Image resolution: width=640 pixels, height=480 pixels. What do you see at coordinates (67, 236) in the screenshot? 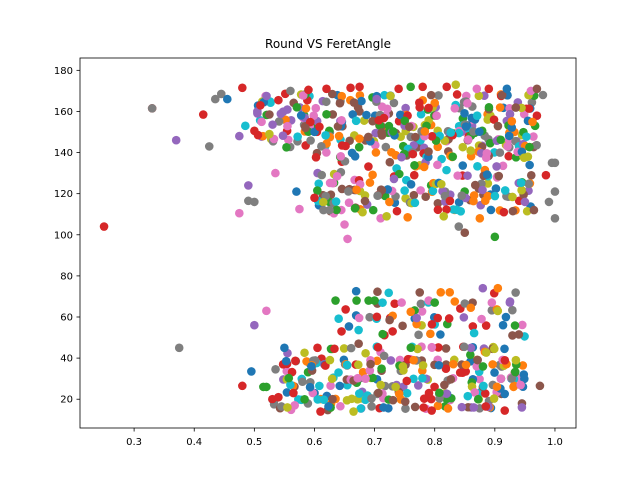
I see `y-axis: 20 40 60 80 100 120 140 160 180` at bounding box center [67, 236].